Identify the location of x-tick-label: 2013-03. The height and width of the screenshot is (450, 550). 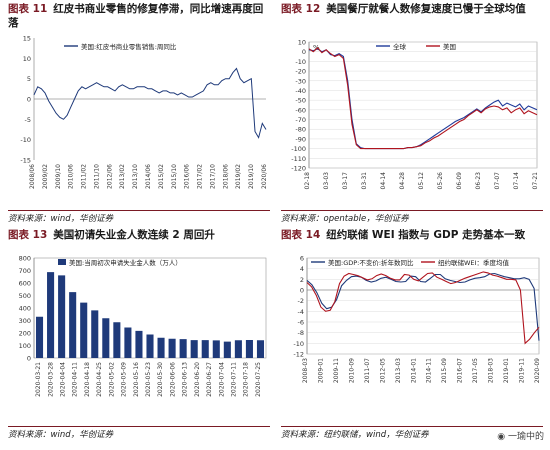
(398, 370).